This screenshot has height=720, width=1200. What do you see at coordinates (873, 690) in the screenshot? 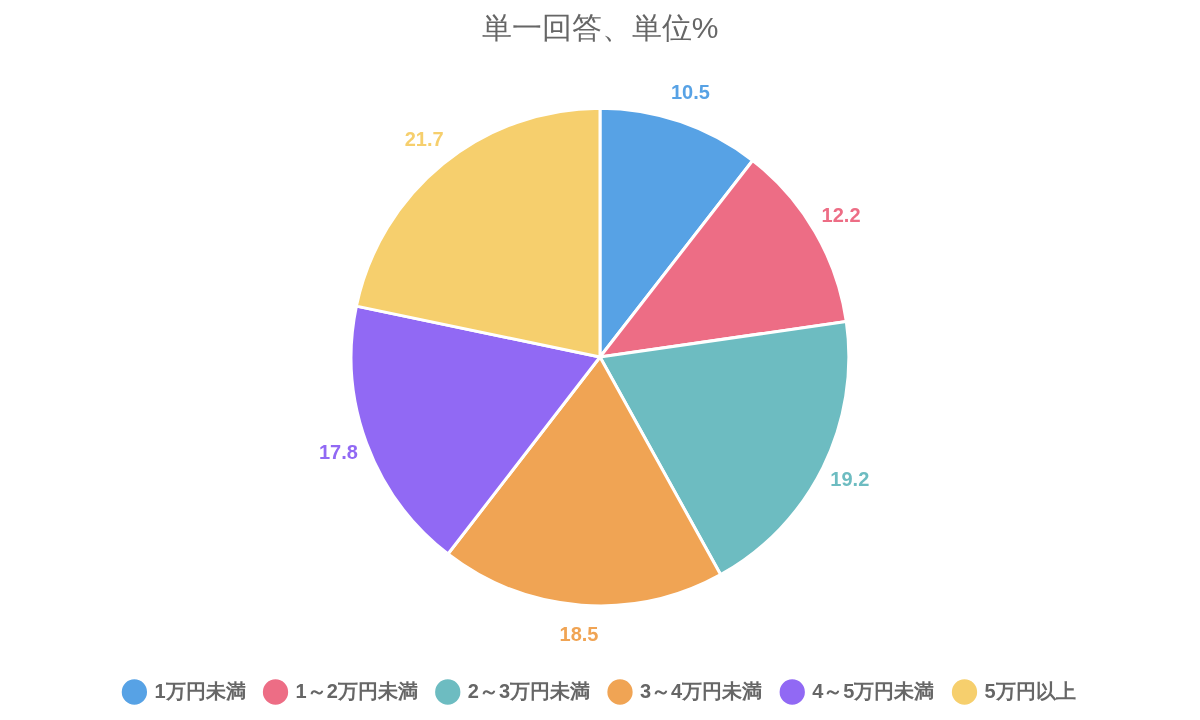
I see `legend-label: 4～5万円未満` at bounding box center [873, 690].